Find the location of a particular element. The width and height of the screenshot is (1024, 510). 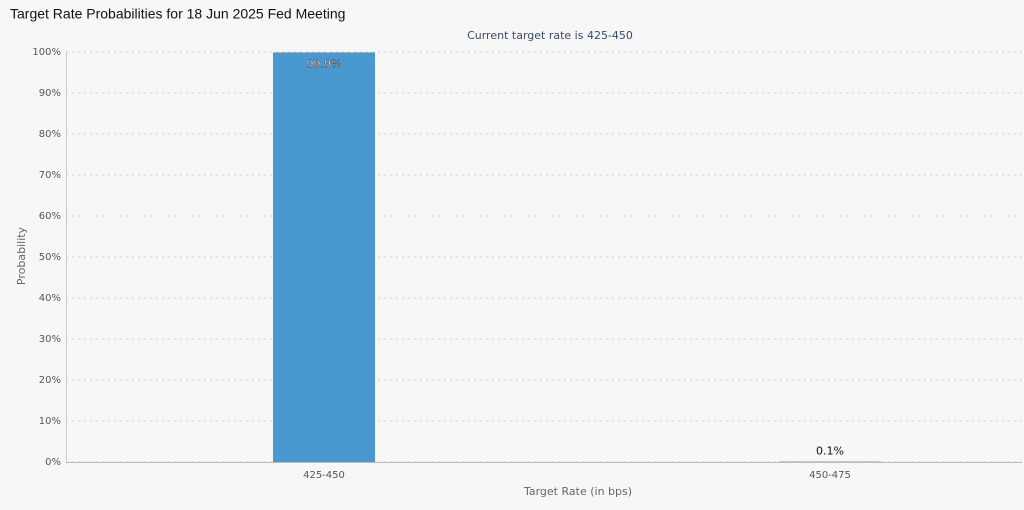

chart-subtitle: Current target rate is 425-450 is located at coordinates (550, 35).